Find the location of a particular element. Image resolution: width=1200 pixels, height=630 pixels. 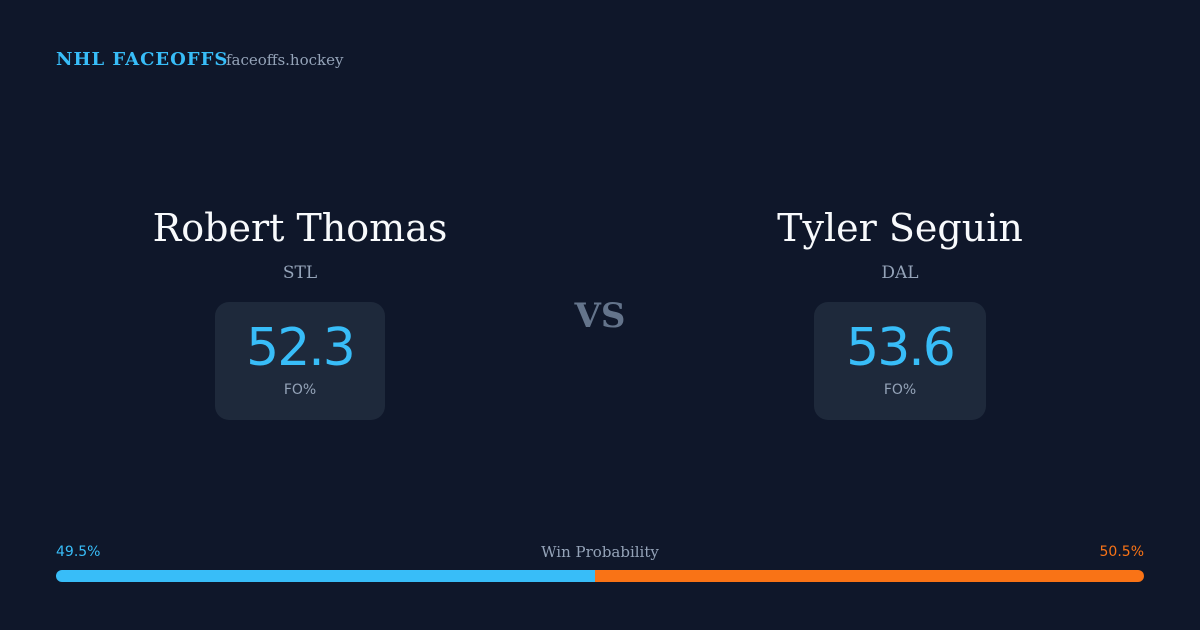

win-pct-label: 49.5% is located at coordinates (78, 552).